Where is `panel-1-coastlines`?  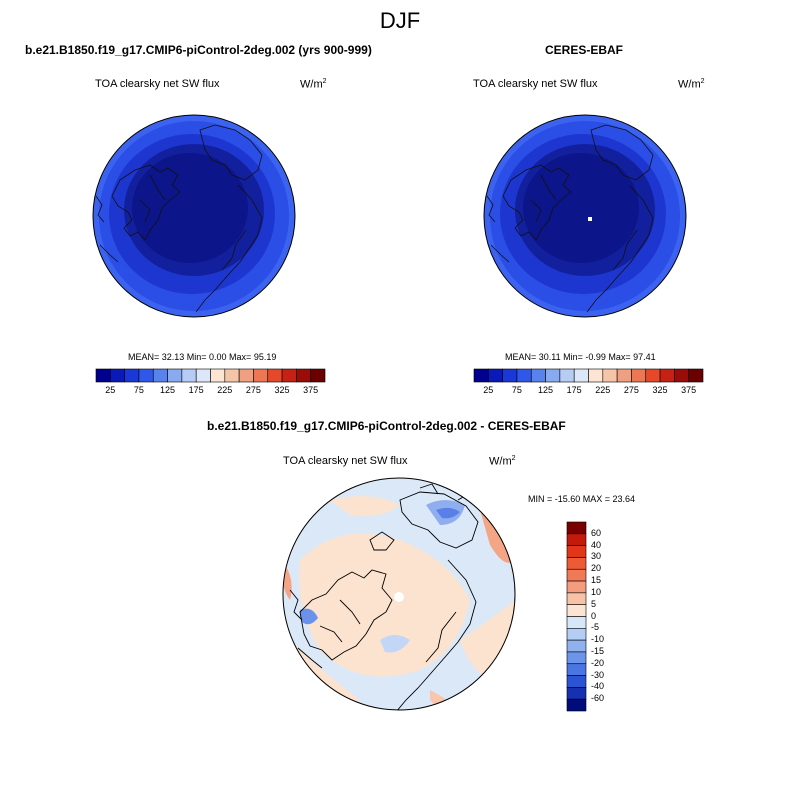 panel-1-coastlines is located at coordinates (183, 215).